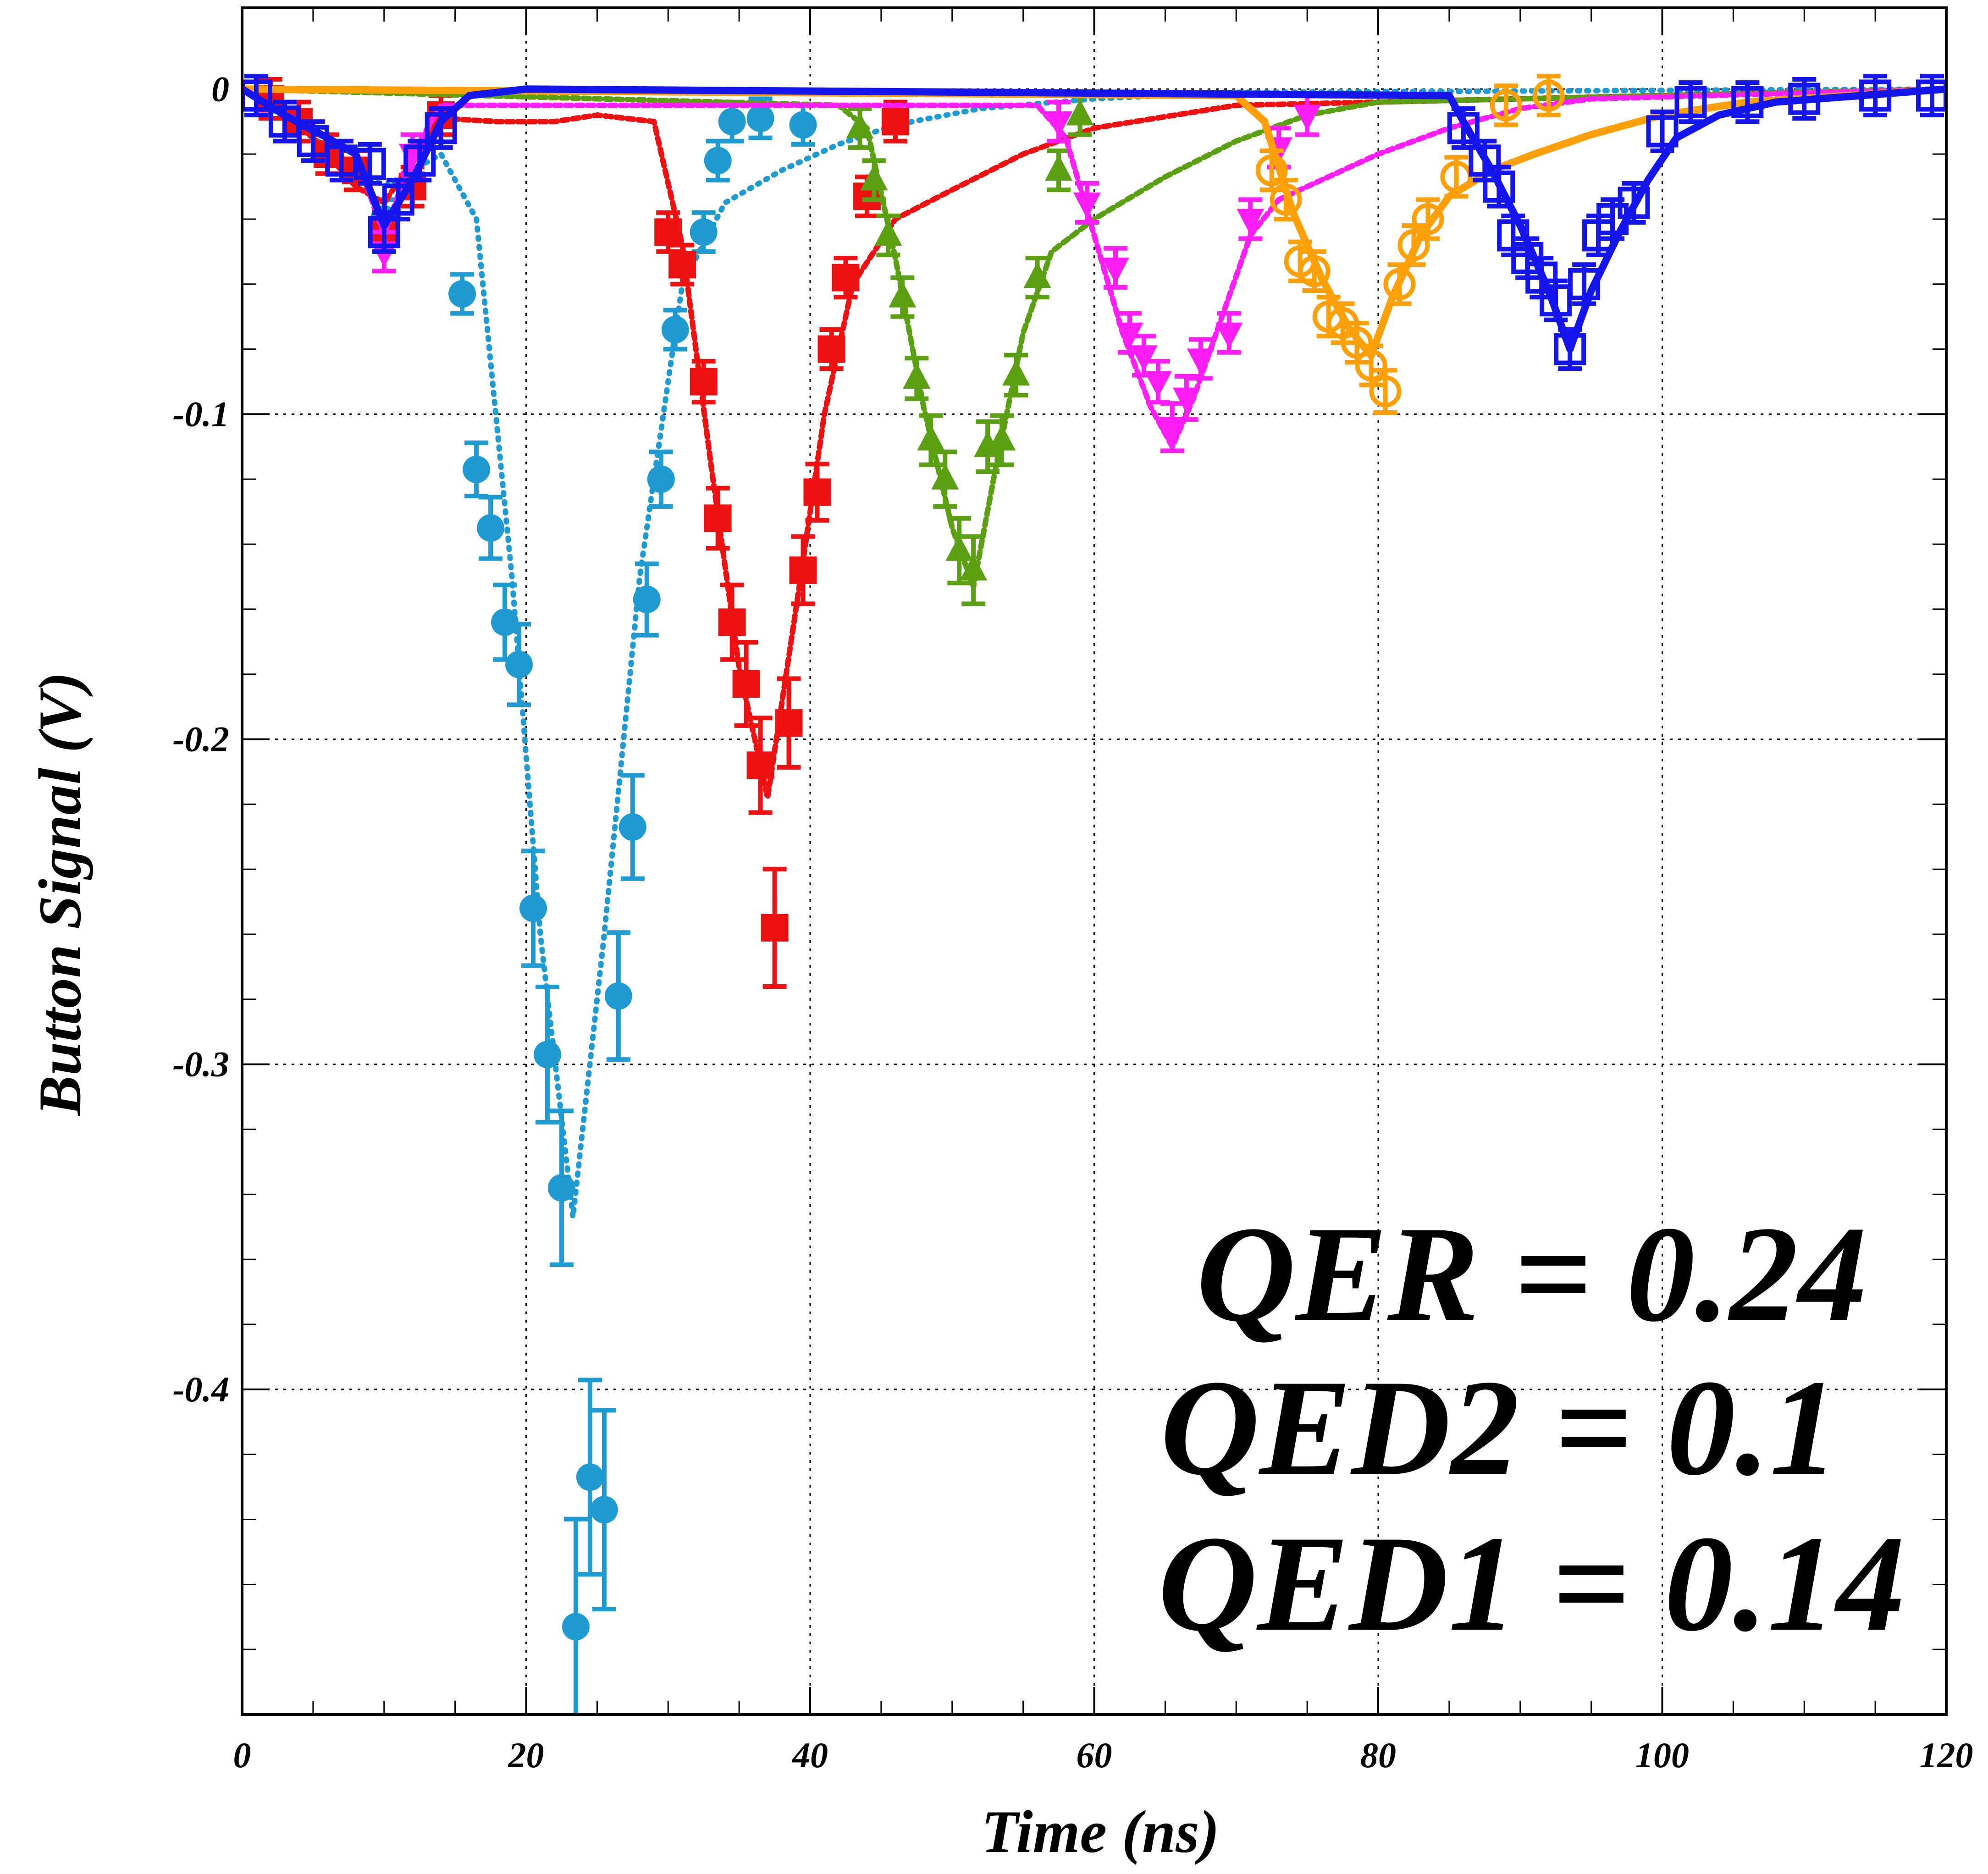 The image size is (1988, 1874). I want to click on y-tick-label: -0.2, so click(201, 739).